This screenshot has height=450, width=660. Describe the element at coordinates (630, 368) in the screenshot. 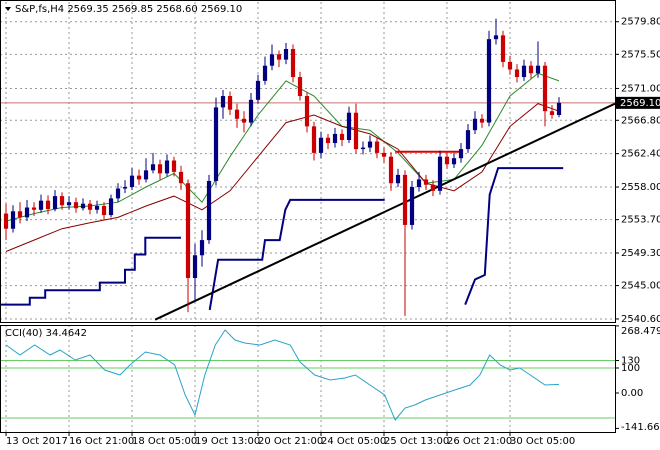

I see `y-tick-label: 100` at that location.